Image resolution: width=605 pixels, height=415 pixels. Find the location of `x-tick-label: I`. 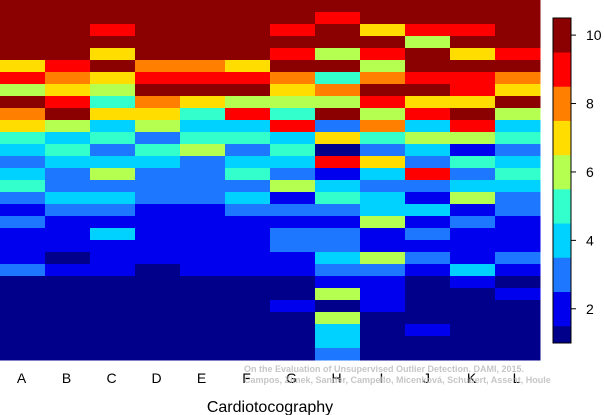

x-tick-label: I is located at coordinates (382, 378).